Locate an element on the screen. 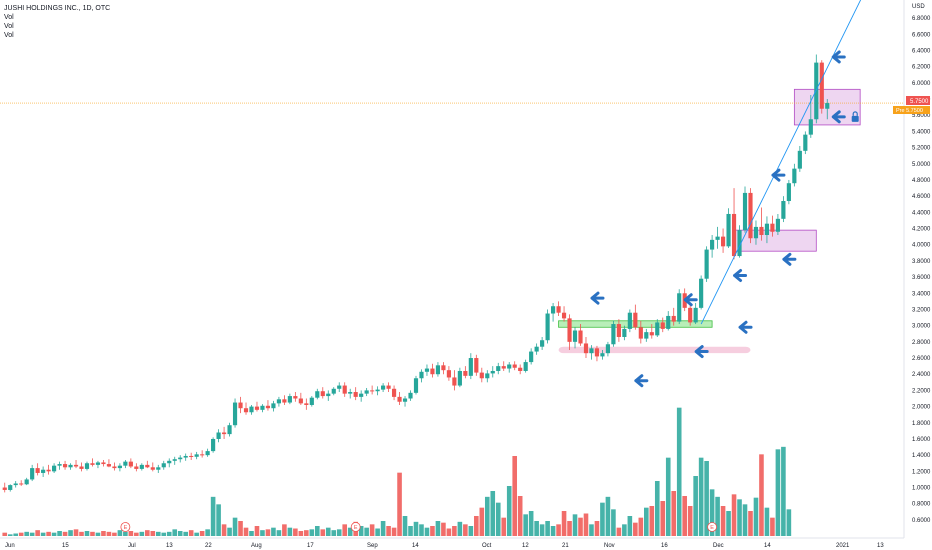  volume-legend-3: Vol is located at coordinates (9, 35).